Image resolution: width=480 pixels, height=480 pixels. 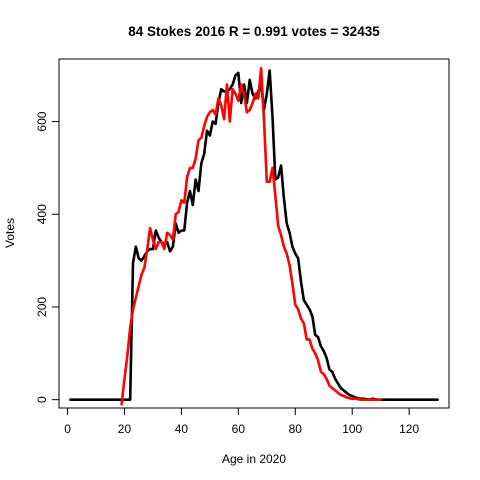 What do you see at coordinates (42, 307) in the screenshot?
I see `y-tick-label-1: 200` at bounding box center [42, 307].